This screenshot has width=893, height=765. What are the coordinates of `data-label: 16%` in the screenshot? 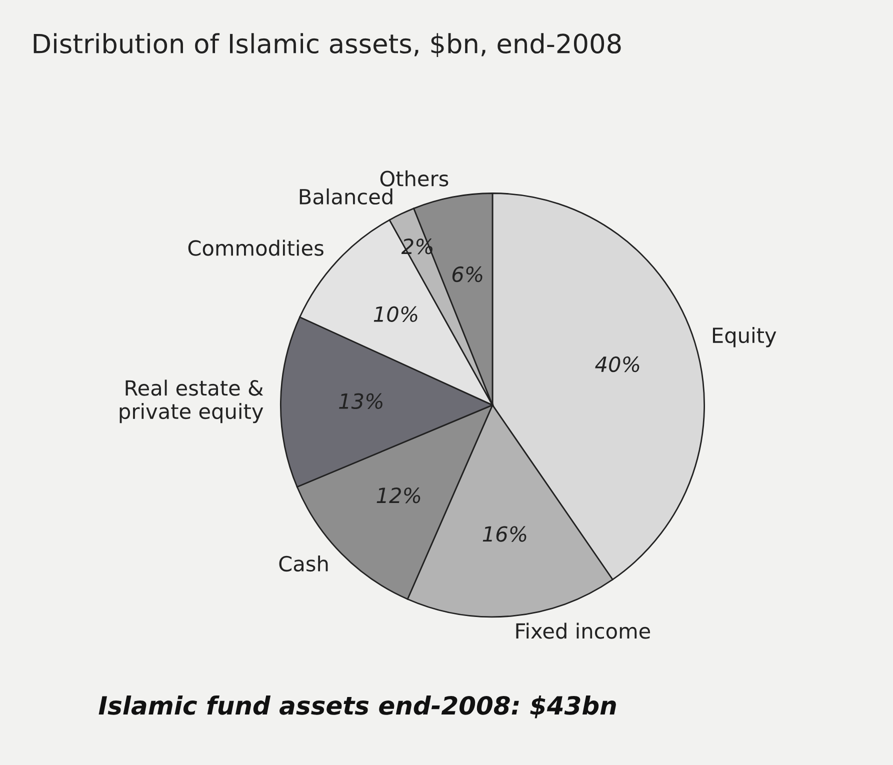 It's located at (504, 534).